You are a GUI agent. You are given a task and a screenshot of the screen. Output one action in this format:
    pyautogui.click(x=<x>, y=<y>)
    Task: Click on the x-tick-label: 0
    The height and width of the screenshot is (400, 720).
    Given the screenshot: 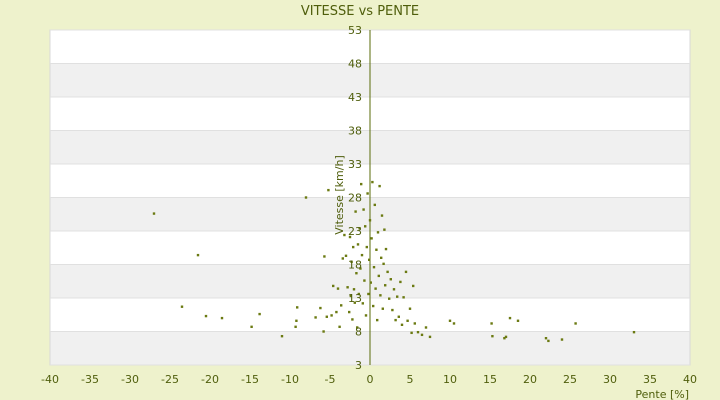 What is the action you would take?
    pyautogui.click(x=370, y=379)
    